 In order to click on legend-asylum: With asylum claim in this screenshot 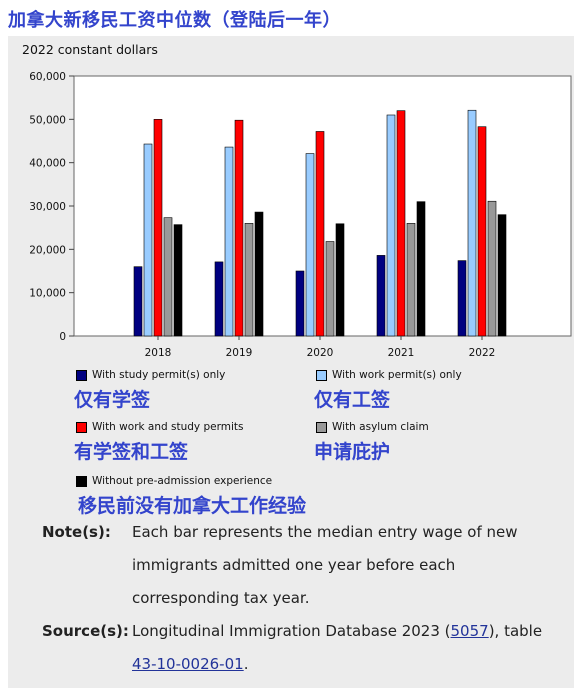, I will do `click(372, 427)`.